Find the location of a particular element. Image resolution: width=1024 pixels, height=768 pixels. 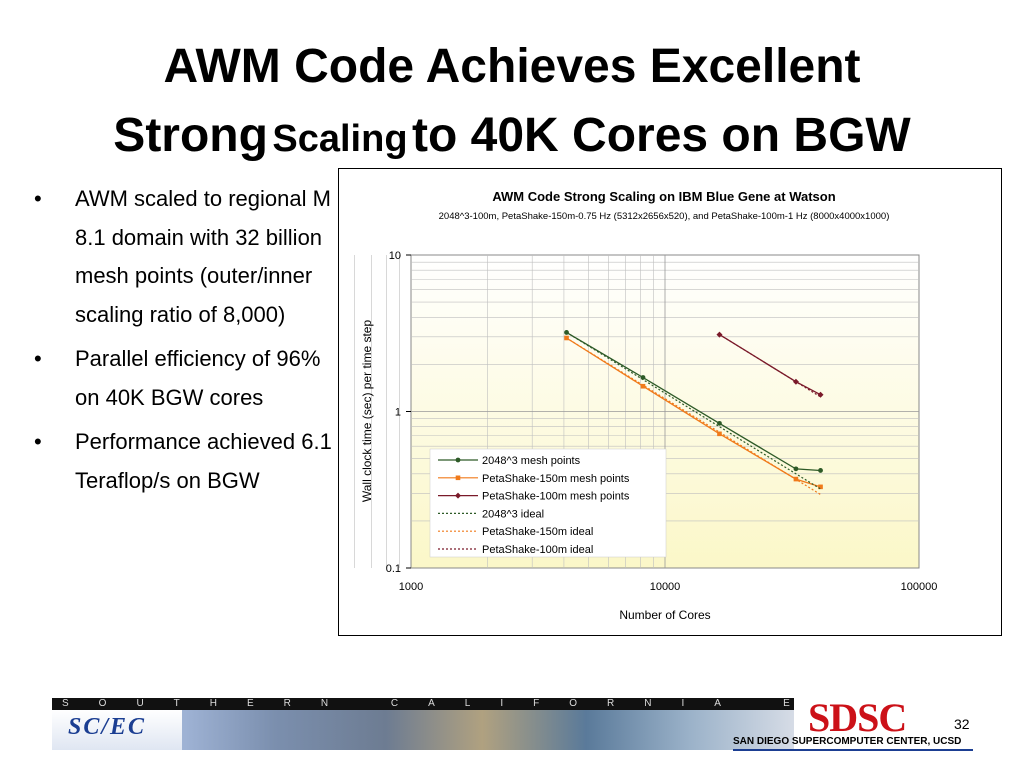

legend-label: PetaShake-100m mesh points is located at coordinates (556, 497).